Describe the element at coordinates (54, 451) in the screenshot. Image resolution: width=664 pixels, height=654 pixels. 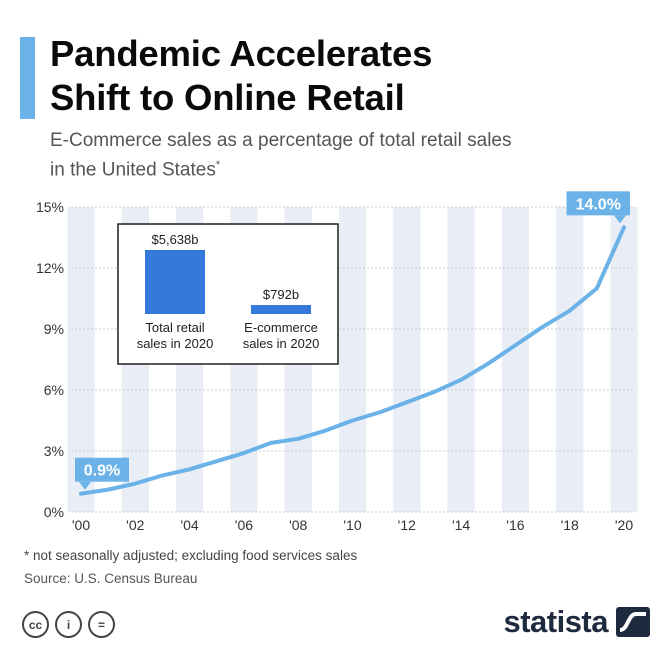
I see `y-tick-label: 3%` at that location.